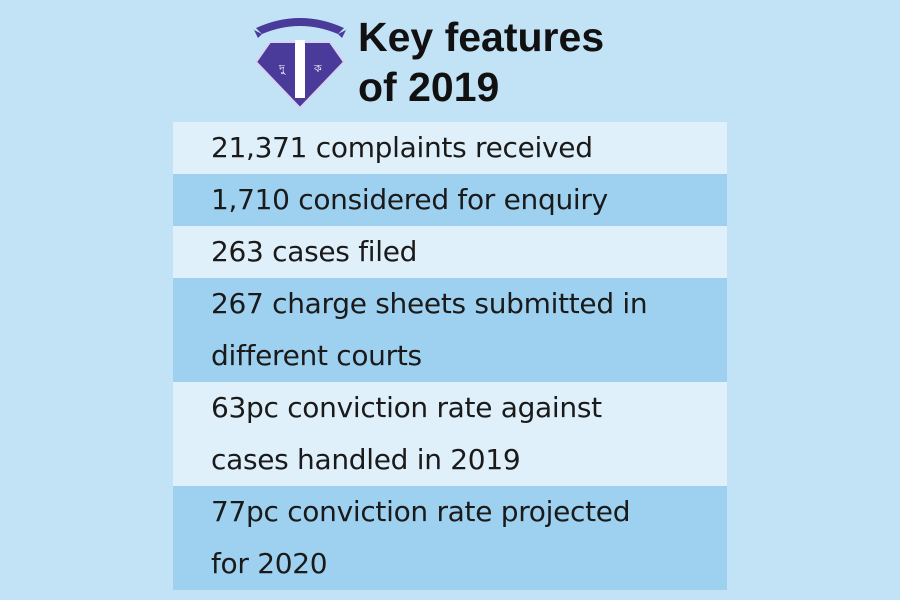 Image resolution: width=900 pixels, height=600 pixels. Describe the element at coordinates (366, 459) in the screenshot. I see `feature-text: cases handled in 2019` at that location.